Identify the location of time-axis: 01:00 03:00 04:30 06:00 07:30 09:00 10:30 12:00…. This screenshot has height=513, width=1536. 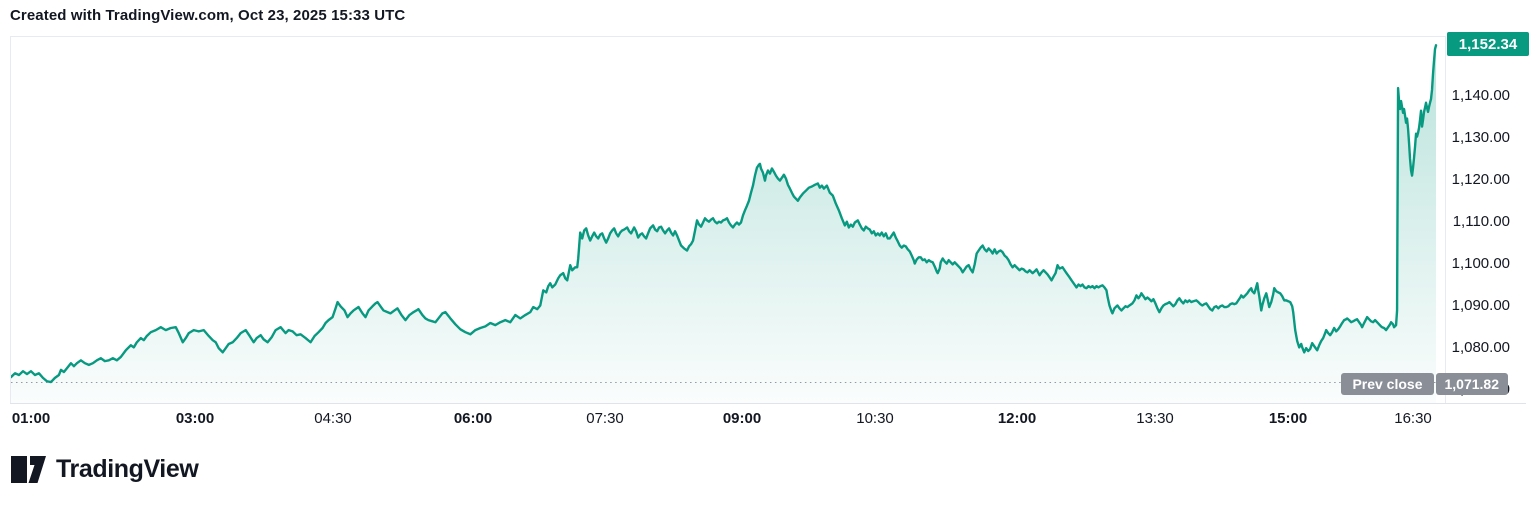
(728, 421).